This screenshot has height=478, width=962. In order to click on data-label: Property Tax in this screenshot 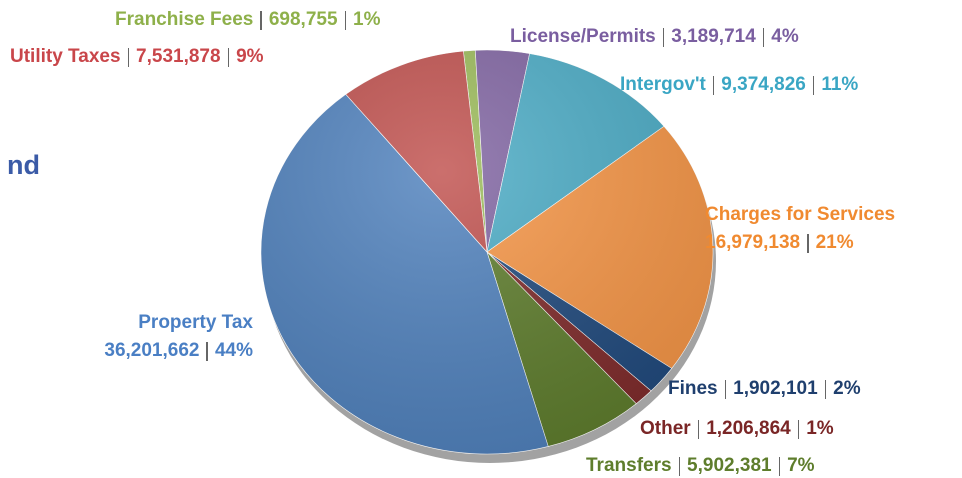, I will do `click(195, 323)`.